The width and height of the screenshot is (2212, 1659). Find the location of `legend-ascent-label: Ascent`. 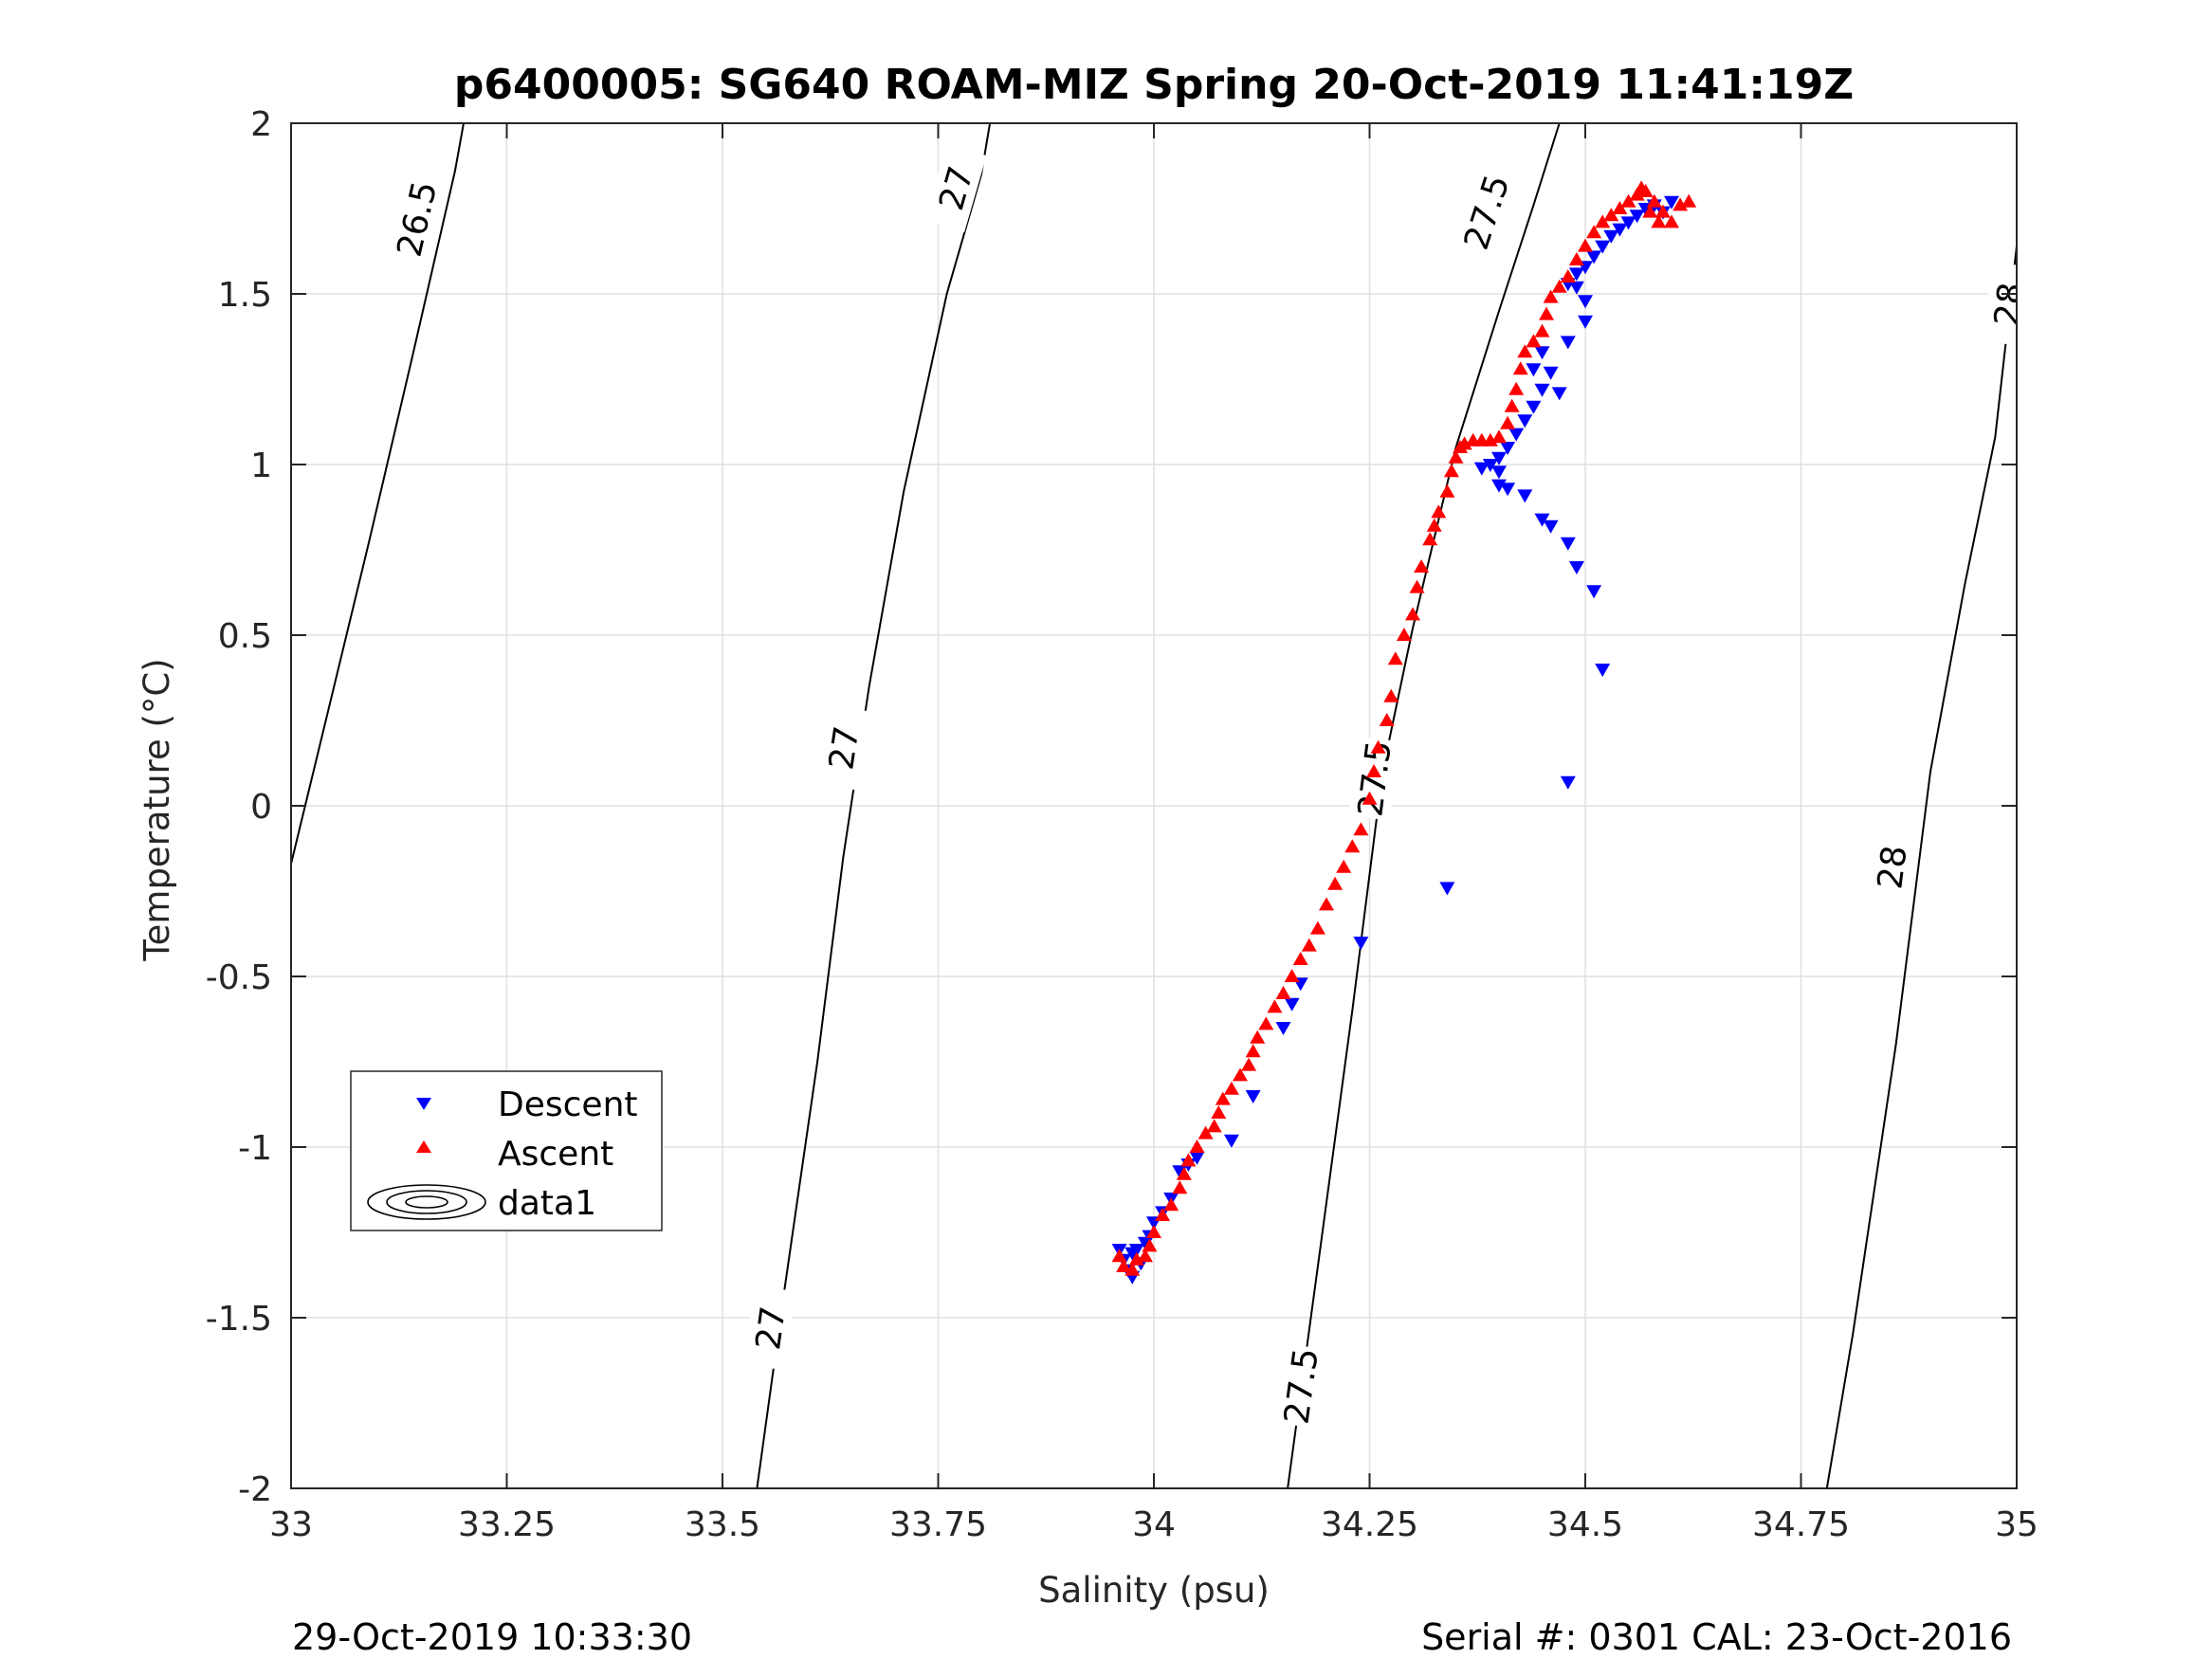

legend-ascent-label: Ascent is located at coordinates (555, 1154).